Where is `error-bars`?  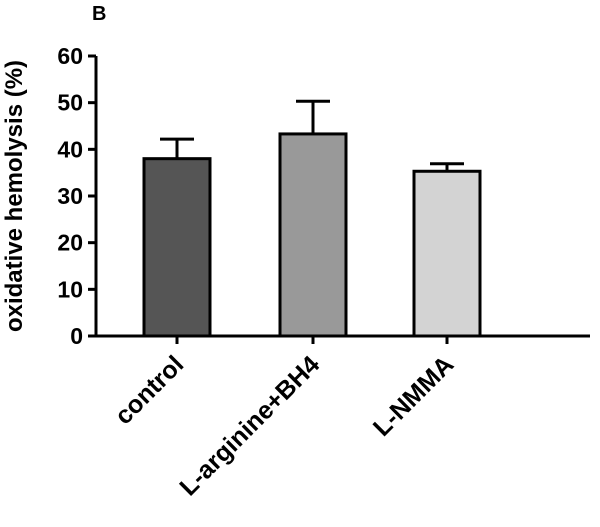 error-bars is located at coordinates (312, 135).